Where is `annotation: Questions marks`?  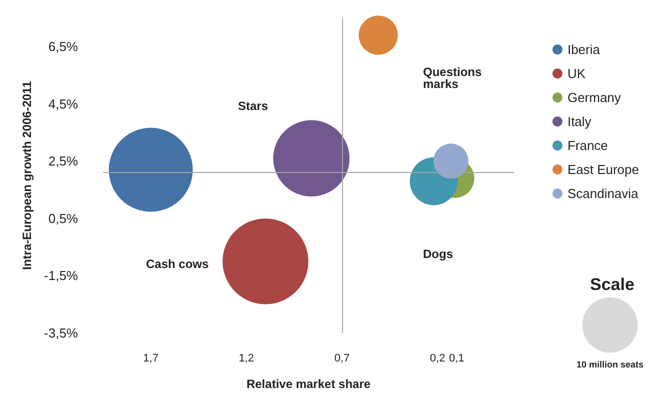 annotation: Questions marks is located at coordinates (454, 78).